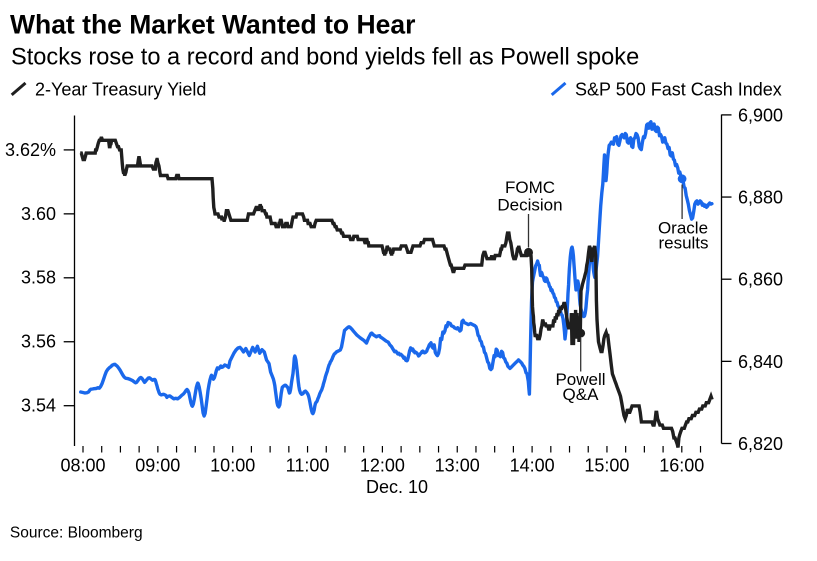 This screenshot has height=561, width=817. What do you see at coordinates (530, 187) in the screenshot?
I see `svg-text: FOMC` at bounding box center [530, 187].